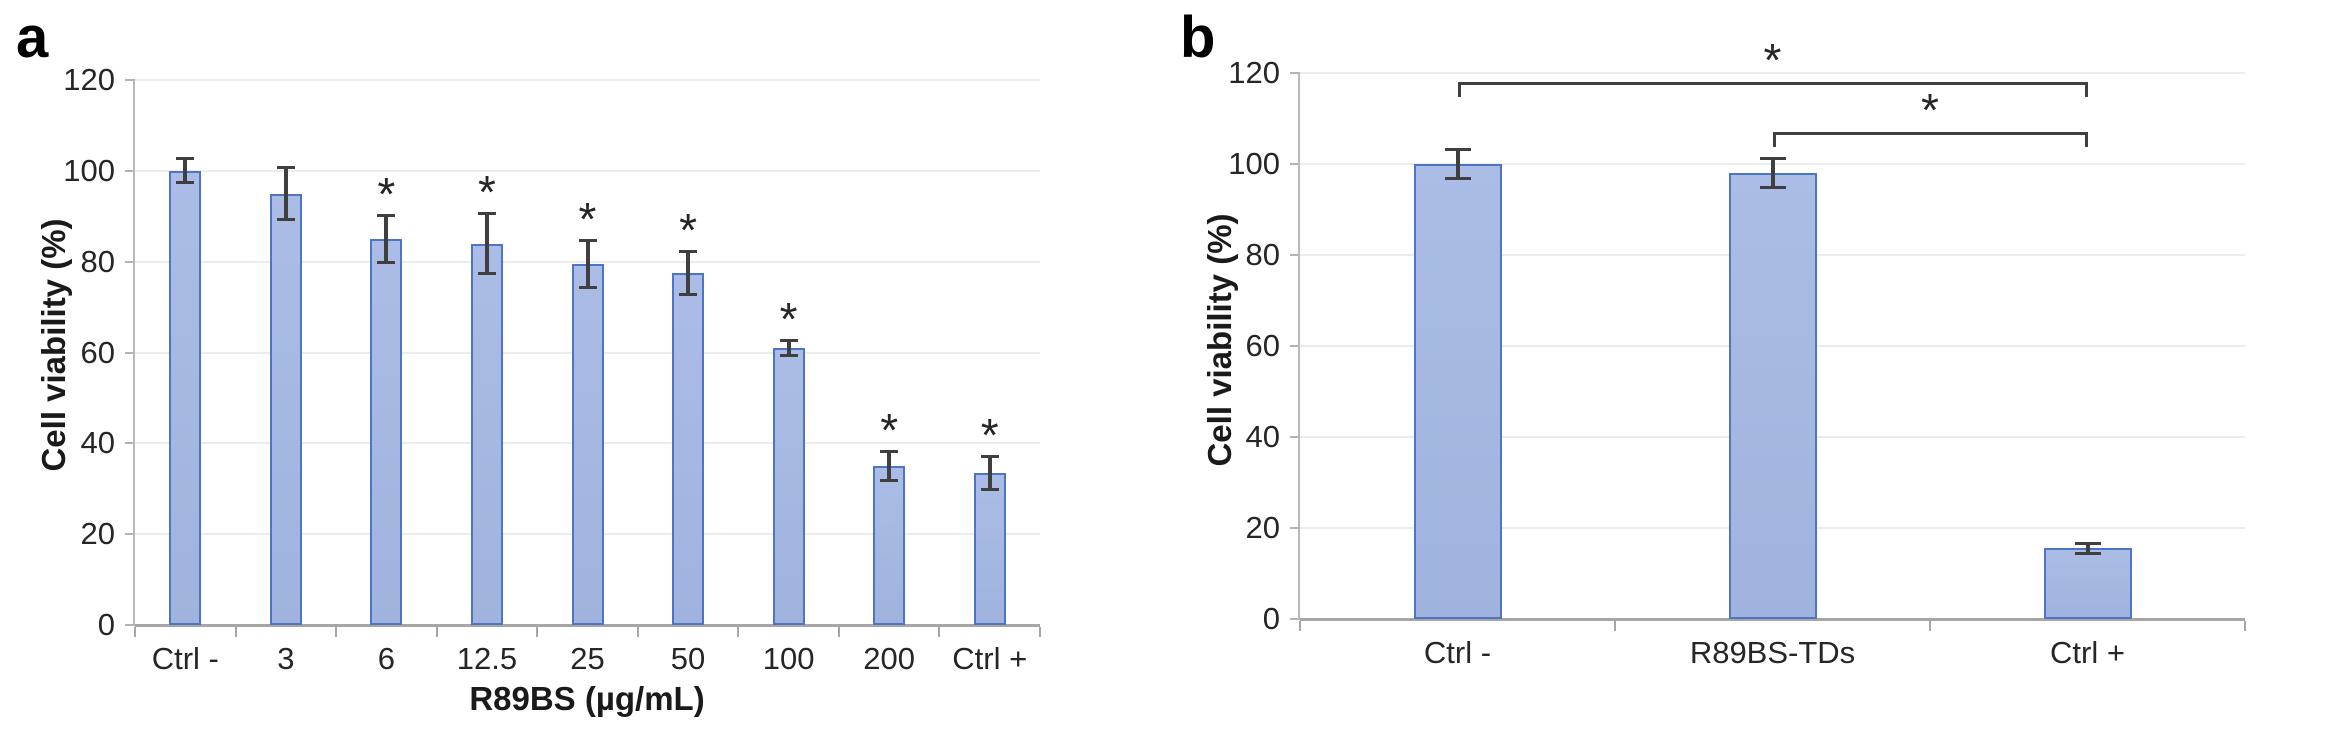 The width and height of the screenshot is (2332, 744). What do you see at coordinates (97, 443) in the screenshot?
I see `y-tick-label: 40` at bounding box center [97, 443].